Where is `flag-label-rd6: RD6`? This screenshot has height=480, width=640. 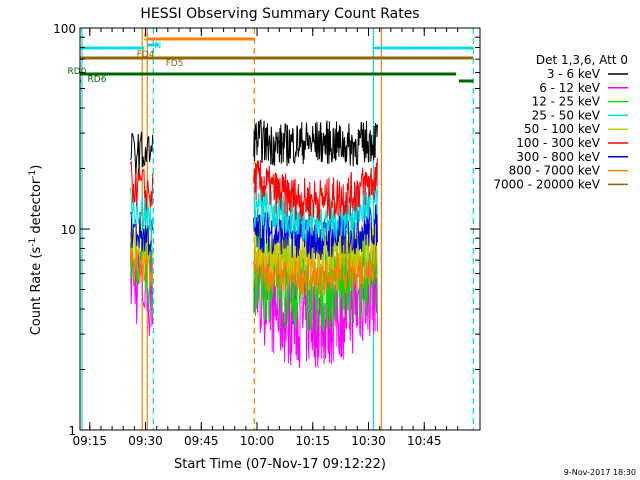 flag-label-rd6: RD6 is located at coordinates (97, 80).